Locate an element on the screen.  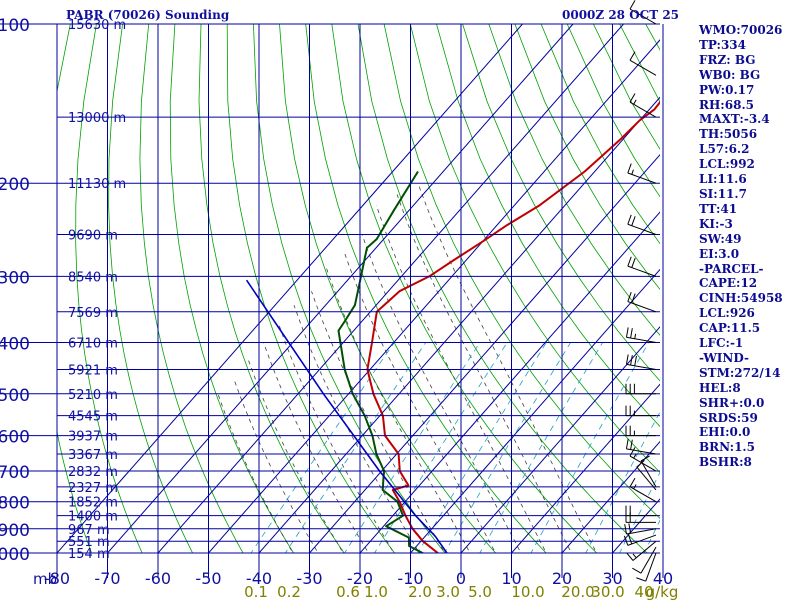
index-entry: TH:5056 is located at coordinates (728, 134).